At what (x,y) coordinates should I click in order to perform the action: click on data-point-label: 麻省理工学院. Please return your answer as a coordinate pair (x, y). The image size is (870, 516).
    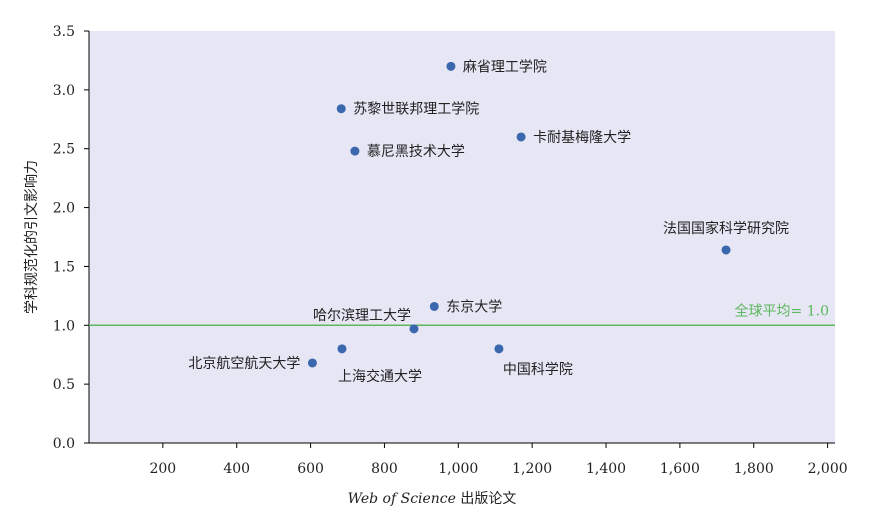
    Looking at the image, I should click on (505, 67).